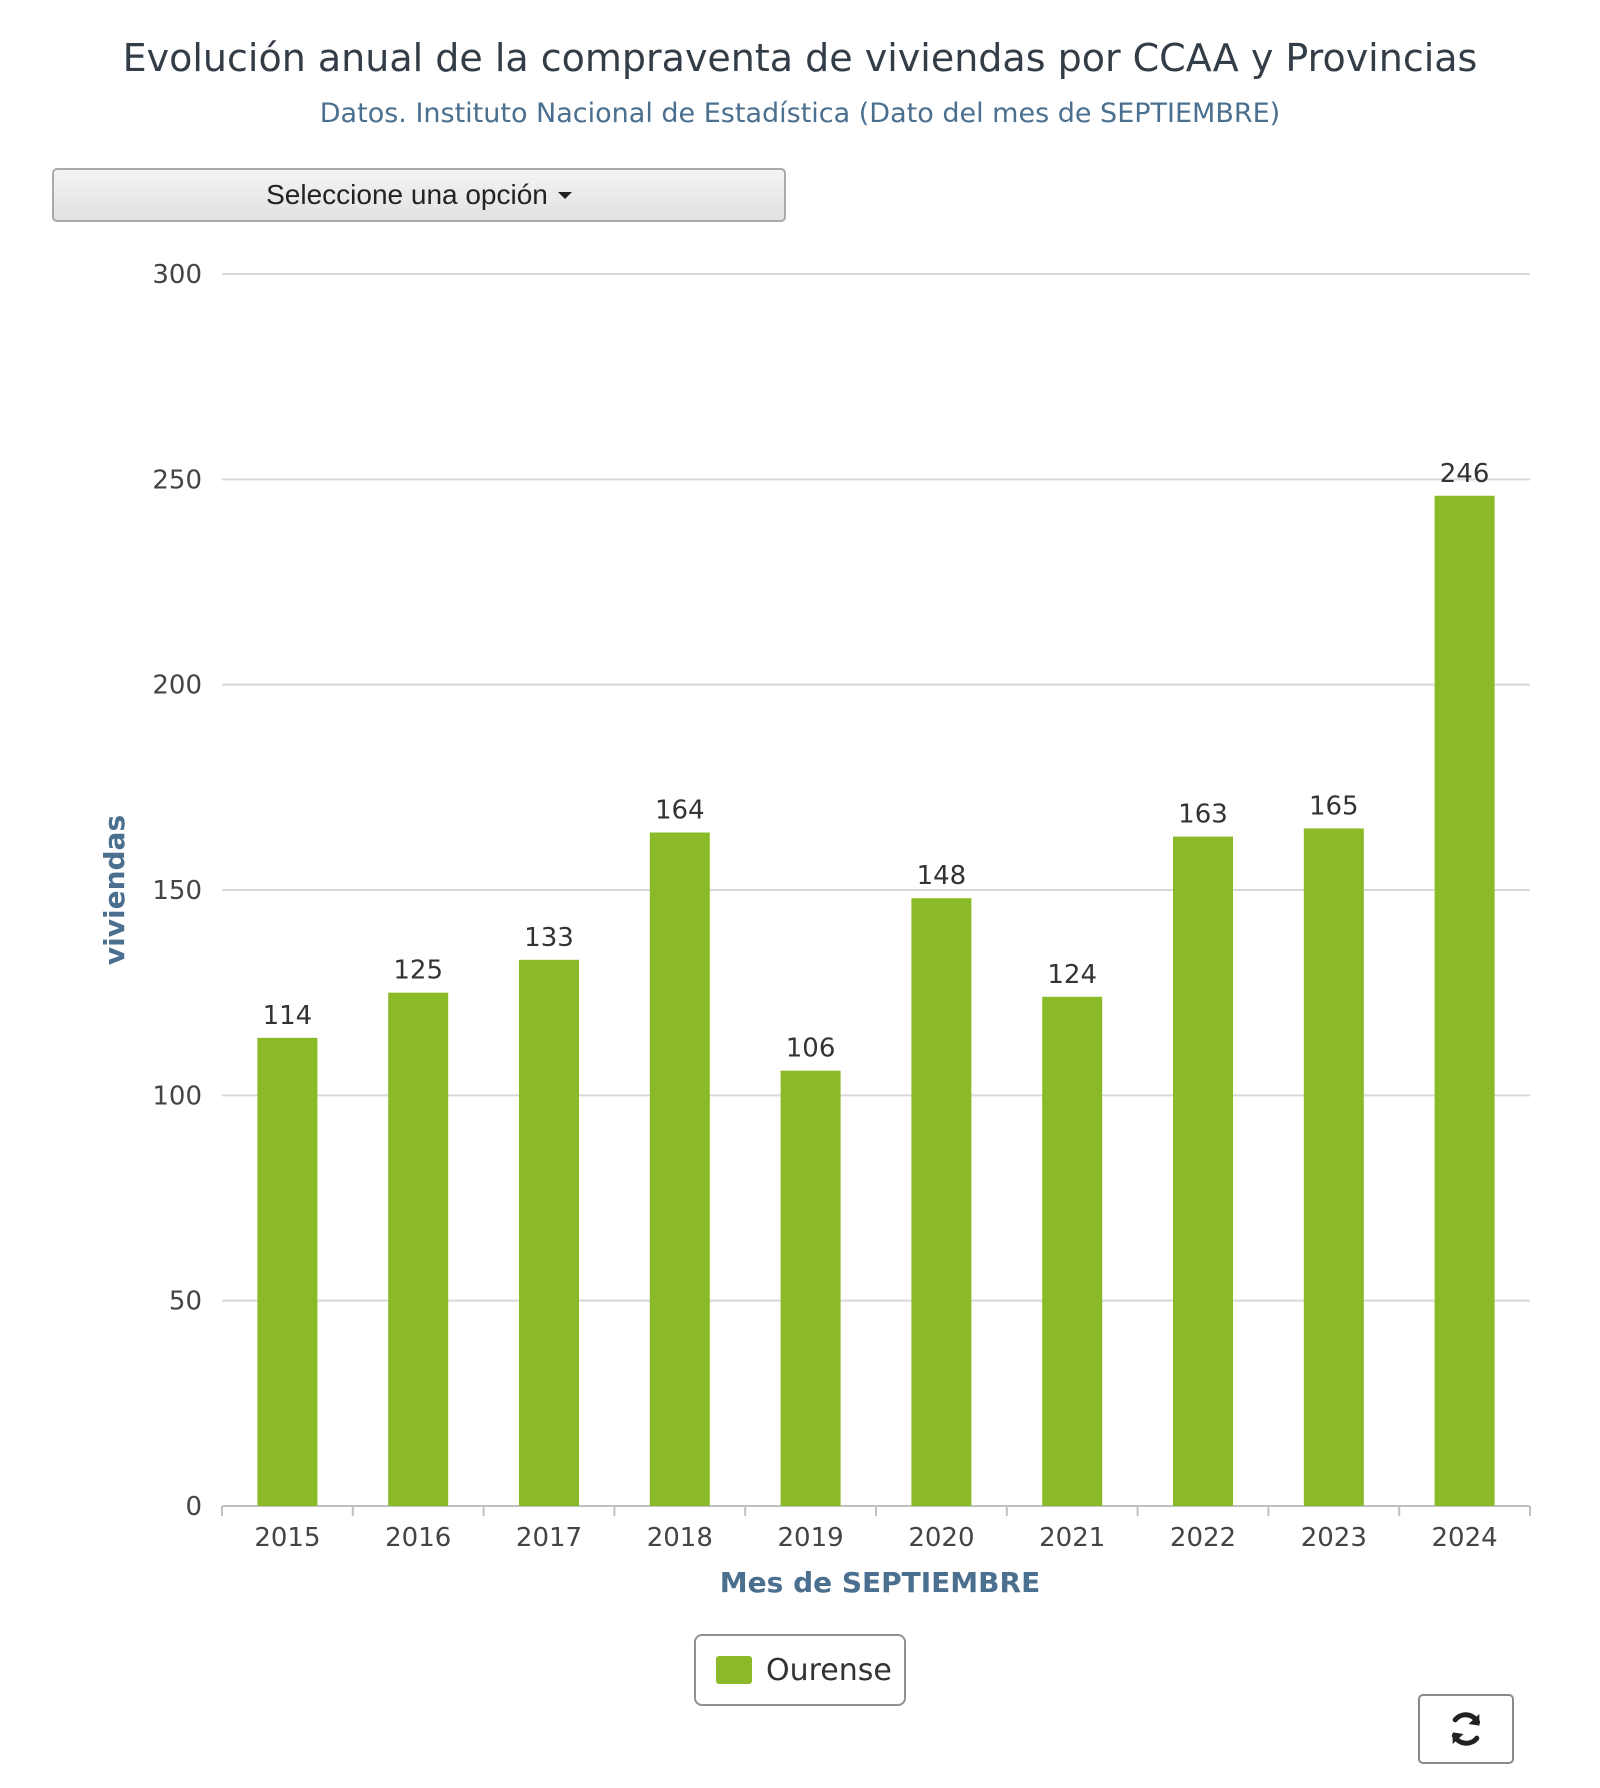 The height and width of the screenshot is (1788, 1600). Describe the element at coordinates (177, 275) in the screenshot. I see `y-tick-label: 300` at that location.